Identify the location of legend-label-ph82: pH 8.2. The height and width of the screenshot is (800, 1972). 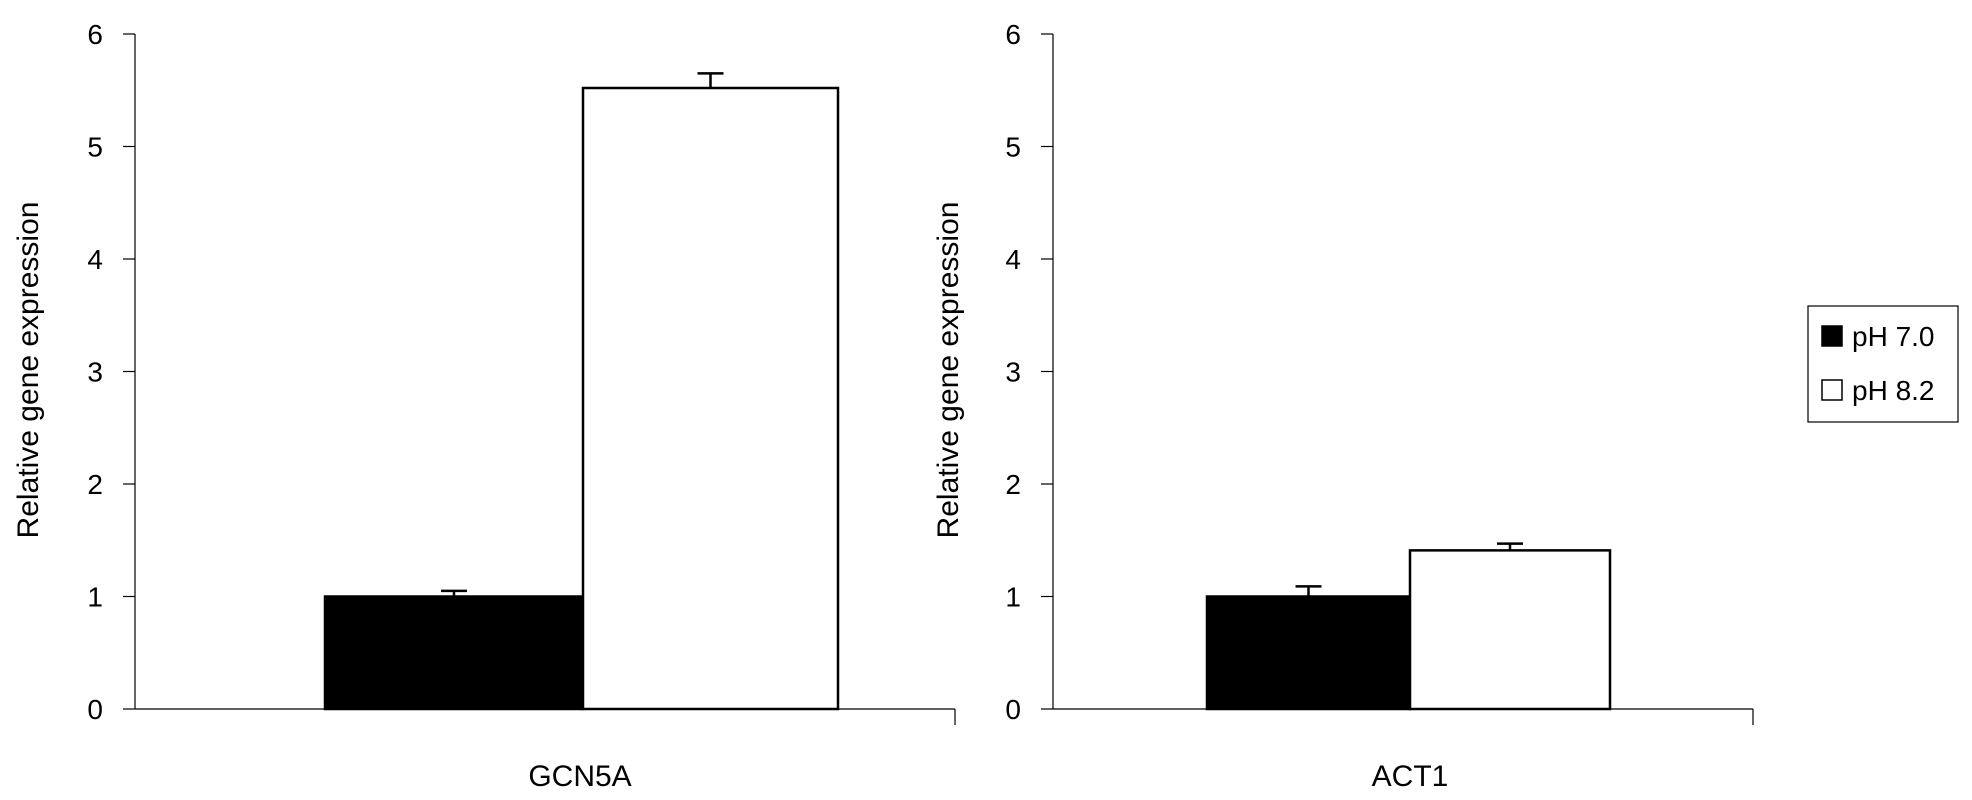
(1893, 390).